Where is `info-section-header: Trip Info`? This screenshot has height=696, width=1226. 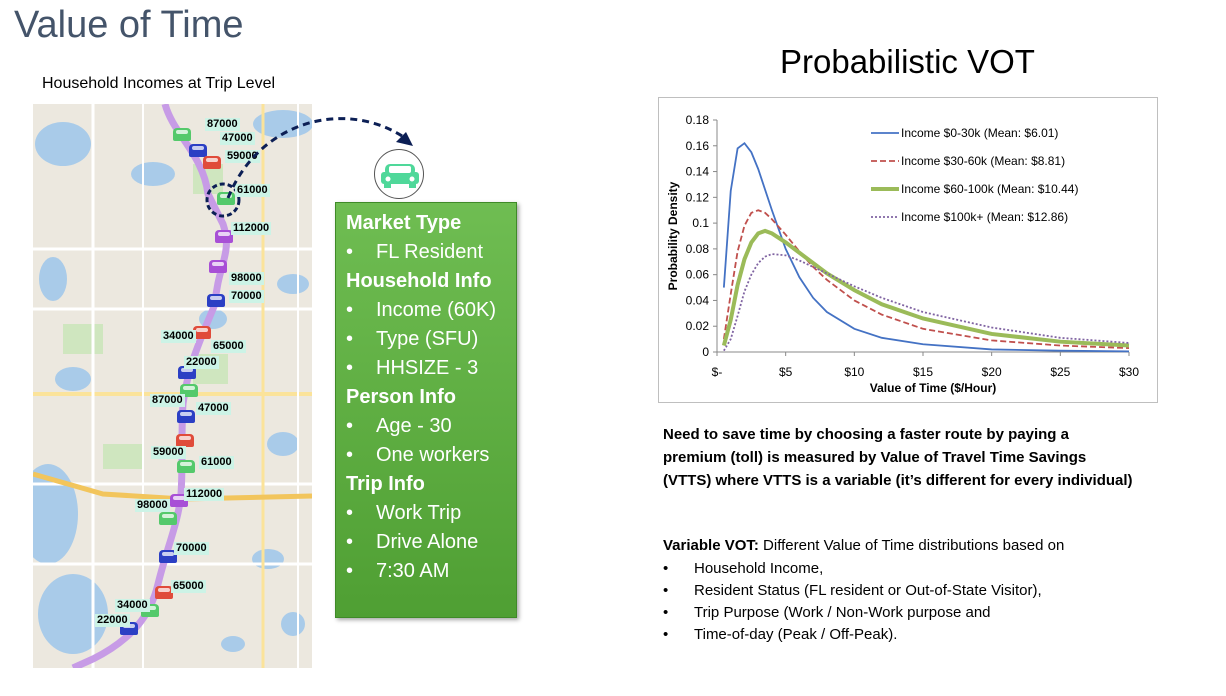 info-section-header: Trip Info is located at coordinates (385, 484).